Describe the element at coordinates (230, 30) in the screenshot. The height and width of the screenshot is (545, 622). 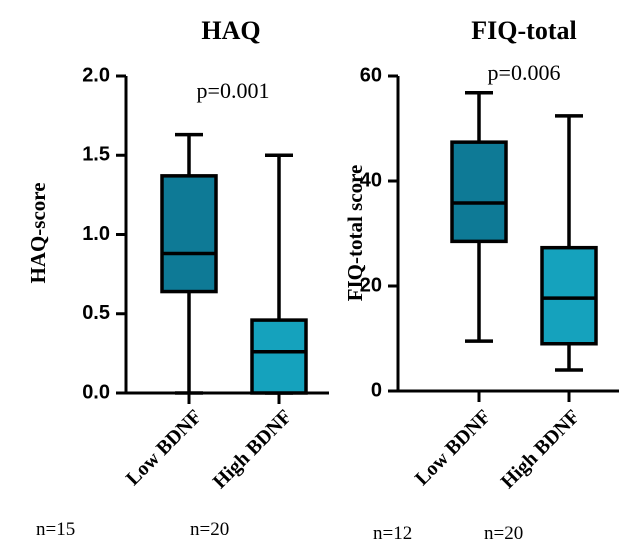
I see `chart-title: HAQ` at that location.